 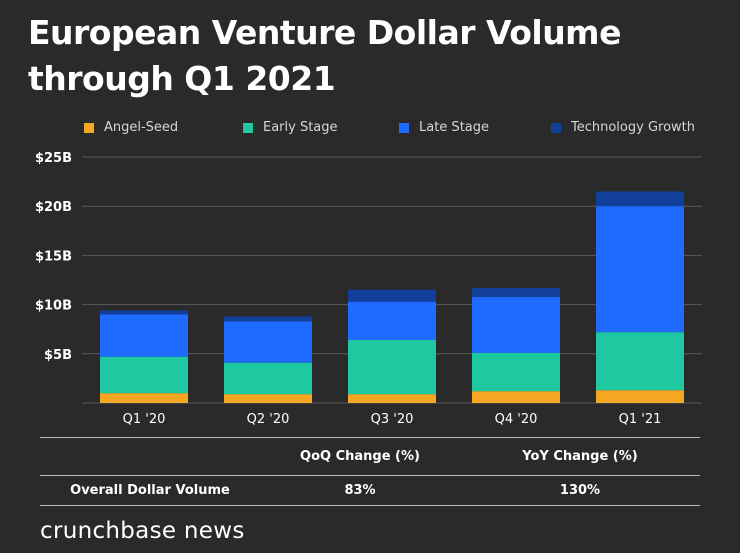 I want to click on title-line-1: European Venture Dollar Volume, so click(x=324, y=32).